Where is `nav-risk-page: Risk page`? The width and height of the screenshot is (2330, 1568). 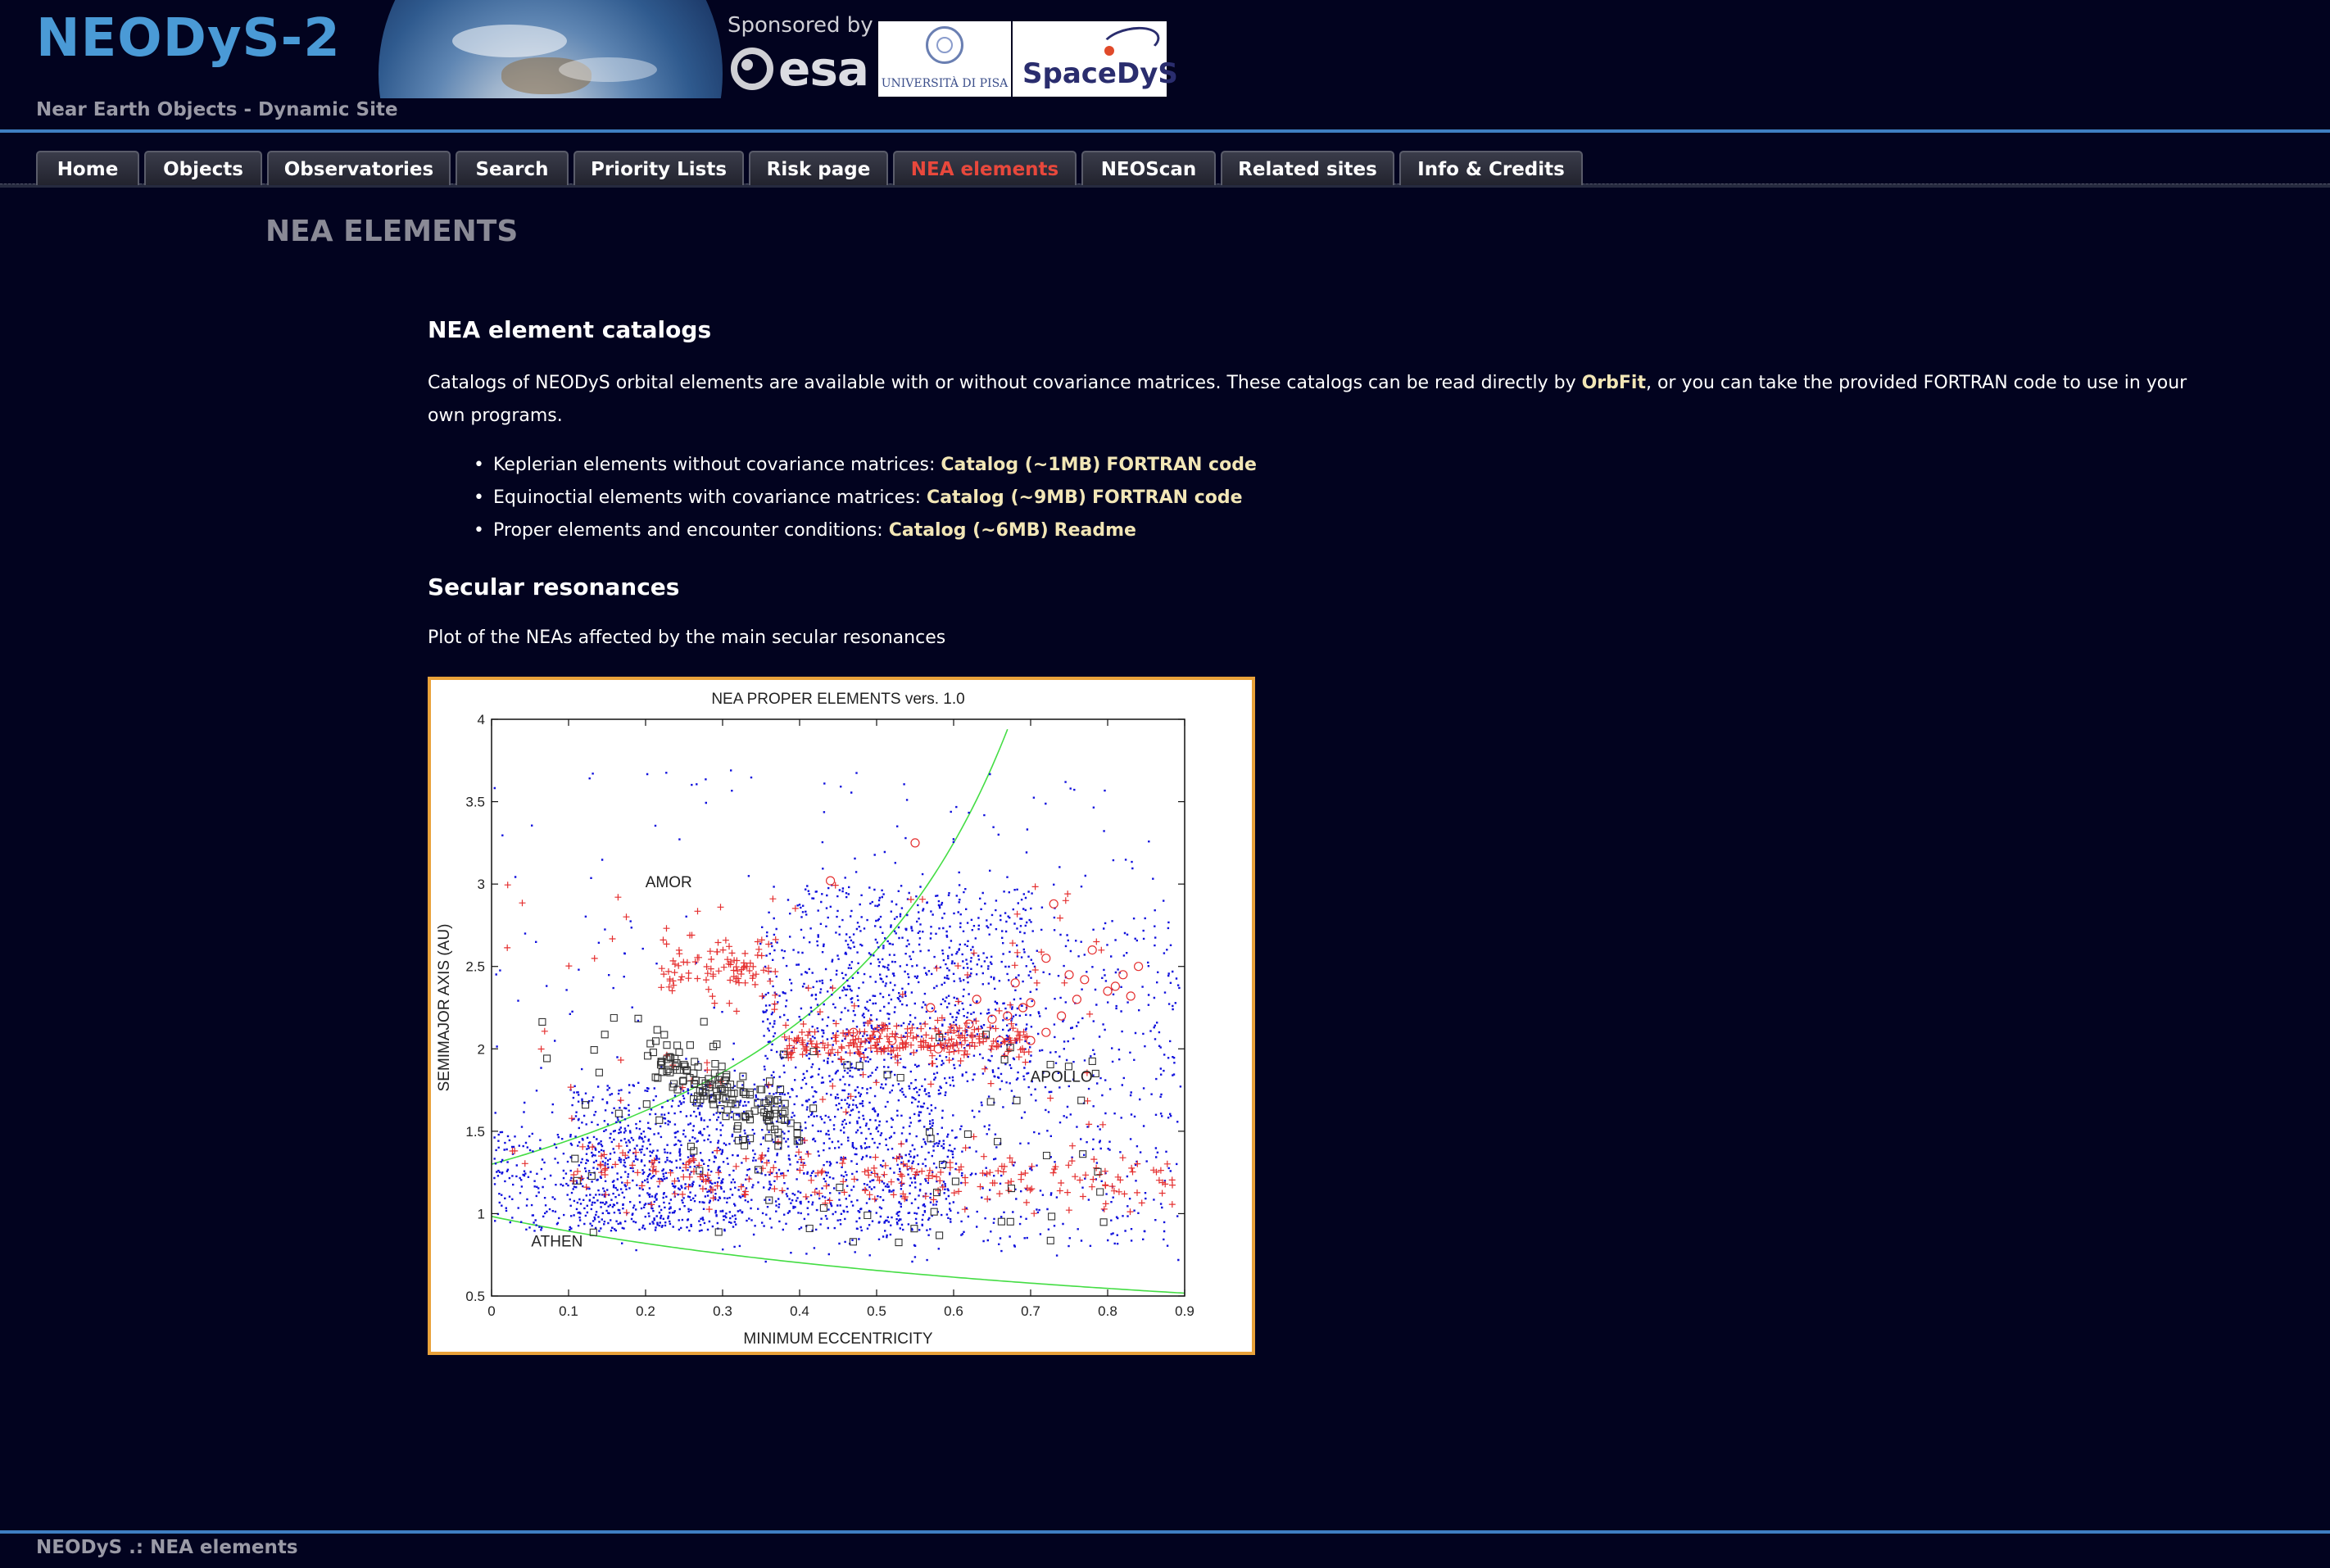 nav-risk-page: Risk page is located at coordinates (819, 168).